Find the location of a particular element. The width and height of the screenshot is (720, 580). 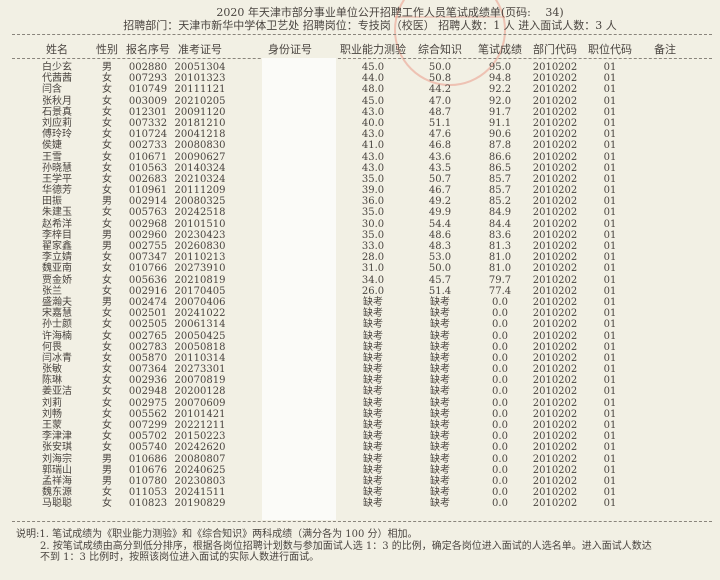

cell-ability-score: 41.0 is located at coordinates (373, 146).